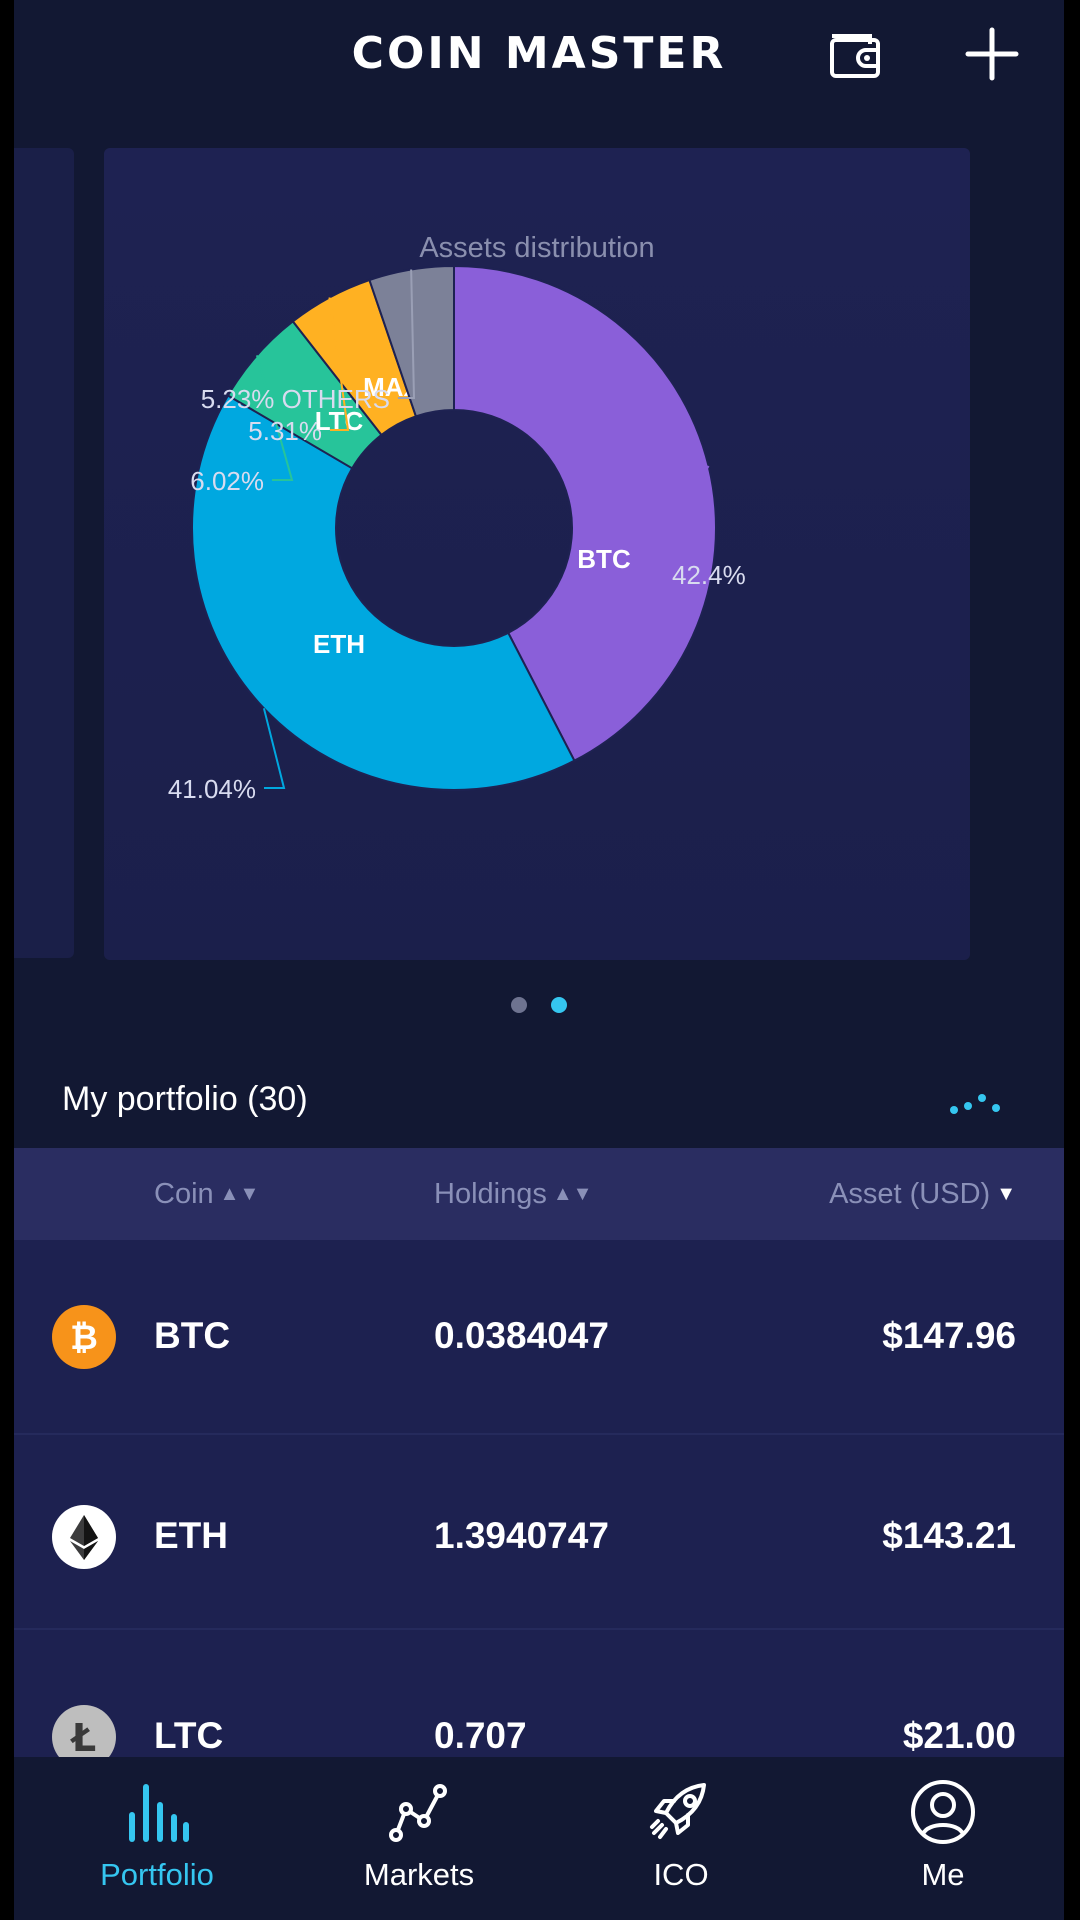 This screenshot has width=1080, height=1920. I want to click on nav-label: Markets, so click(419, 1874).